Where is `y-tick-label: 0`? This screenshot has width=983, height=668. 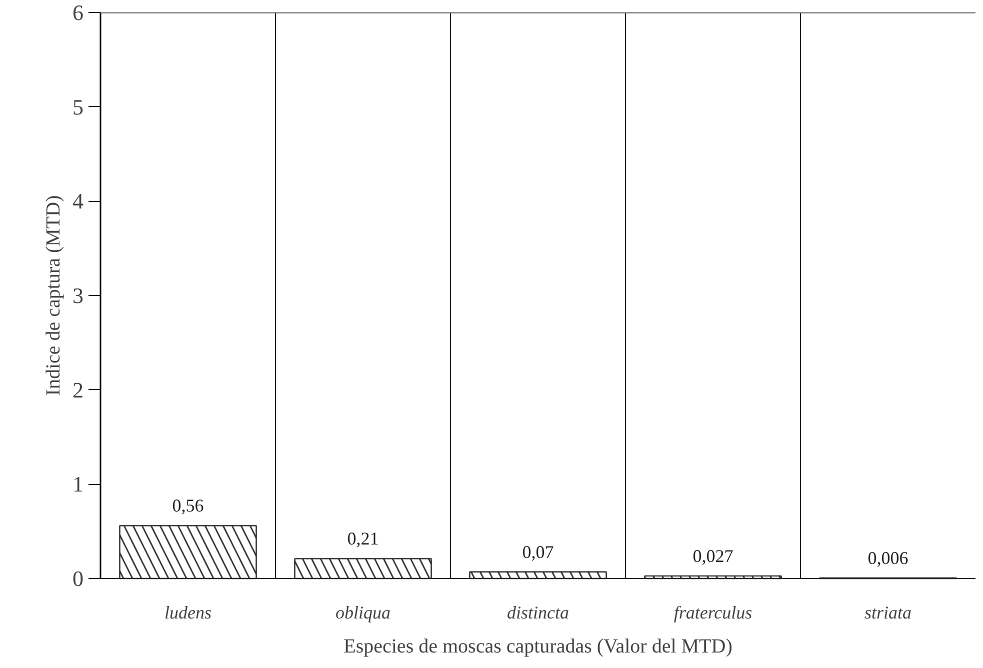 y-tick-label: 0 is located at coordinates (78, 578).